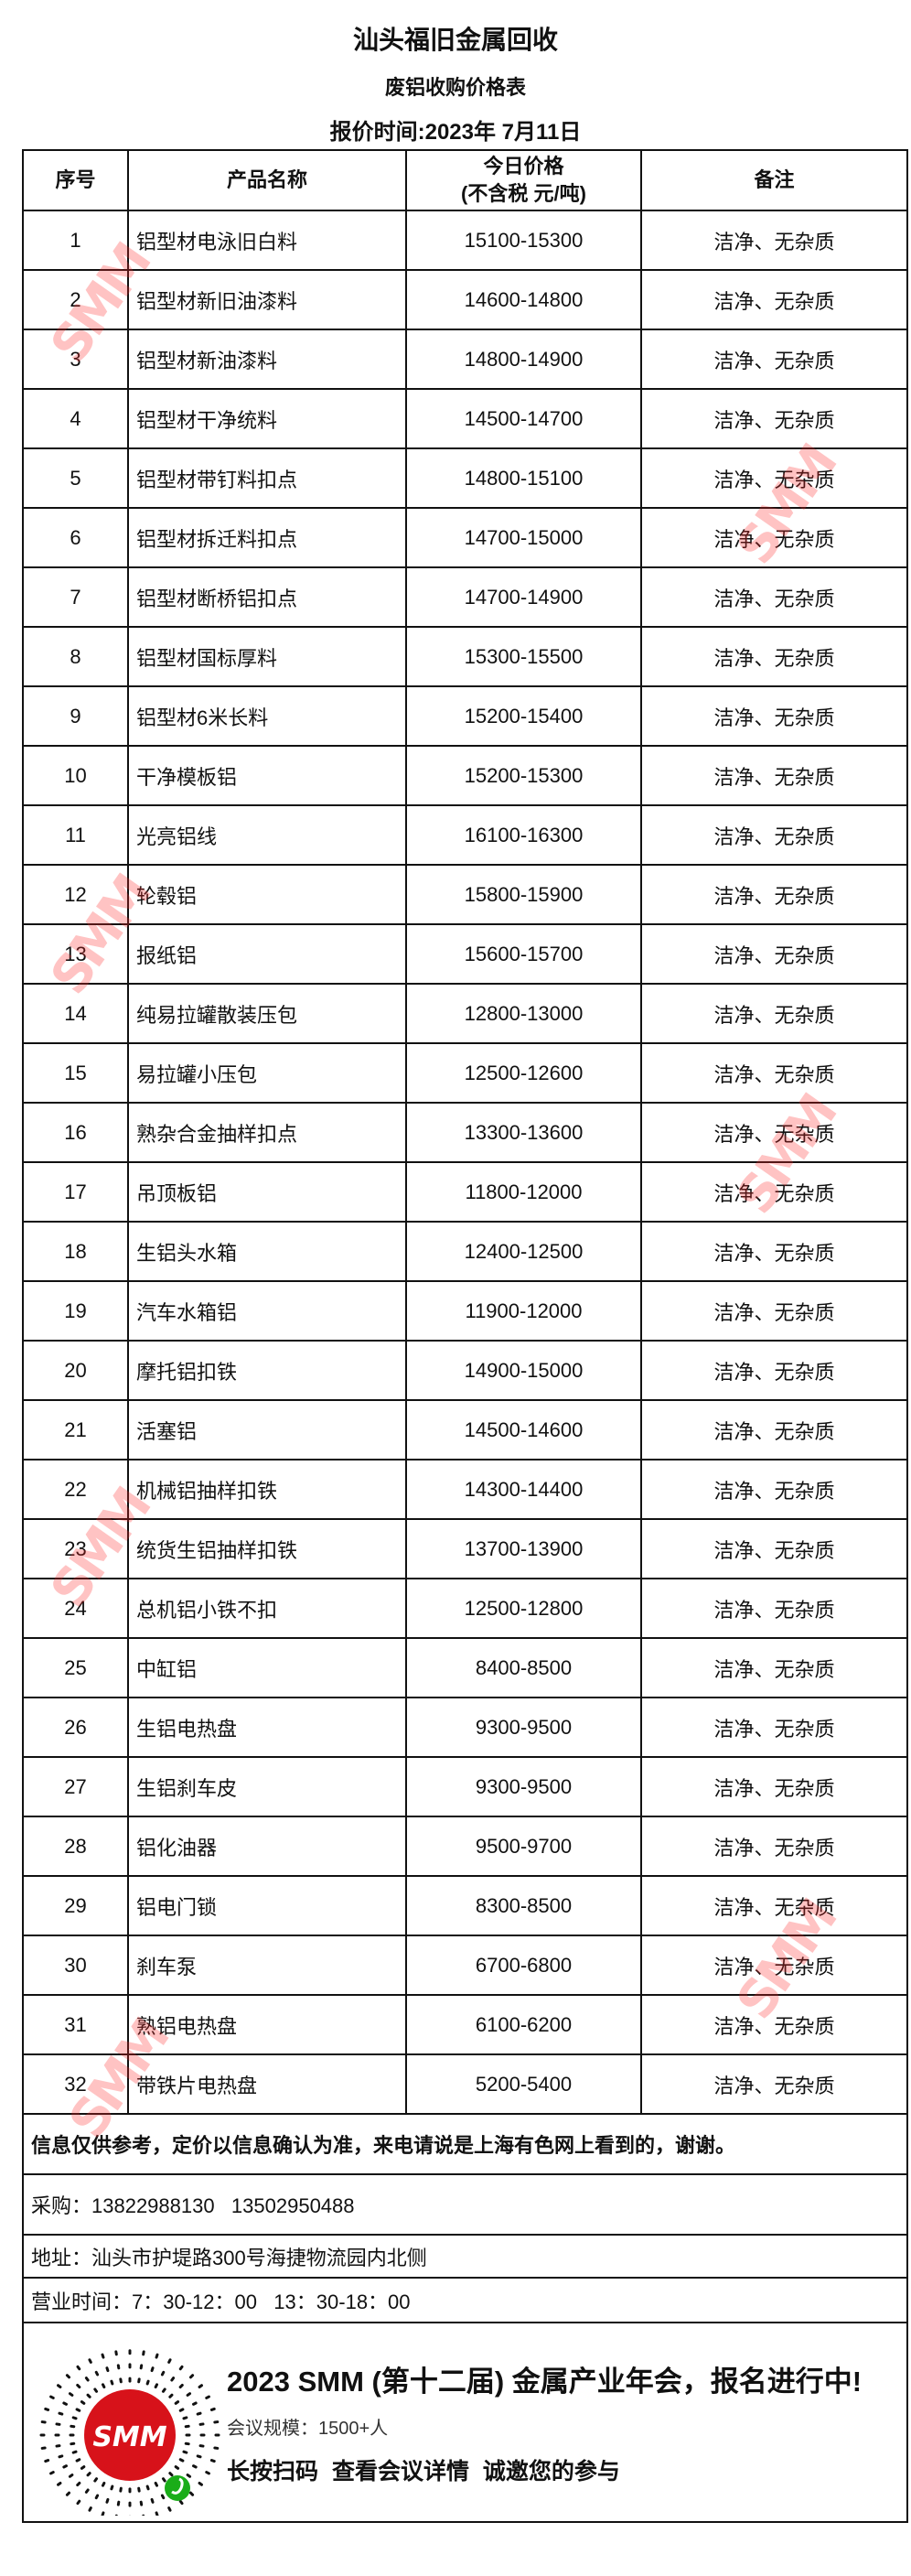 This screenshot has height=2576, width=911. I want to click on price-unit: (不含税 元/吨), so click(523, 194).